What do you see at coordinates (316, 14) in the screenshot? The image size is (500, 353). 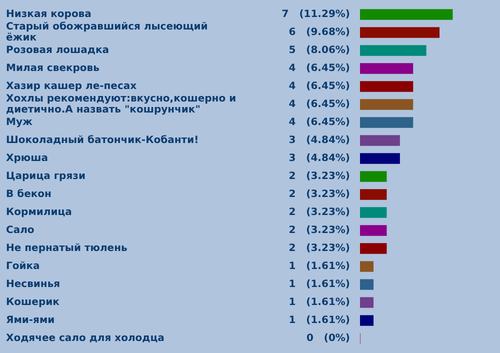 I see `data-label: 7 (11.29%)` at bounding box center [316, 14].